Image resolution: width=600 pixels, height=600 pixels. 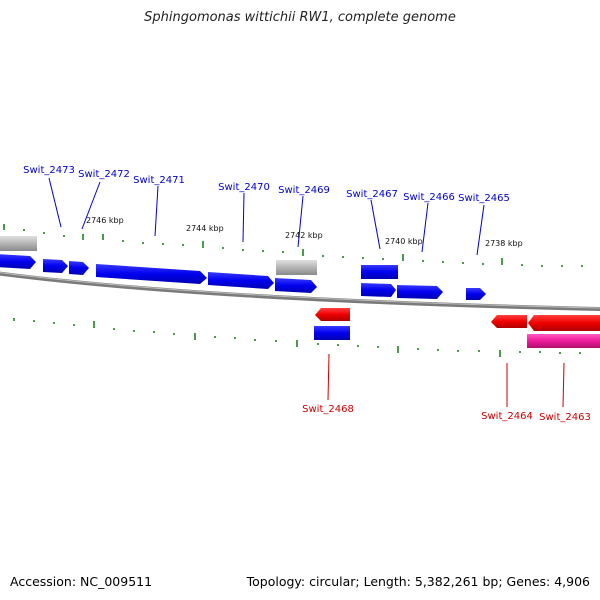 What do you see at coordinates (504, 243) in the screenshot?
I see `scale-label-2738: 2738 kbp` at bounding box center [504, 243].